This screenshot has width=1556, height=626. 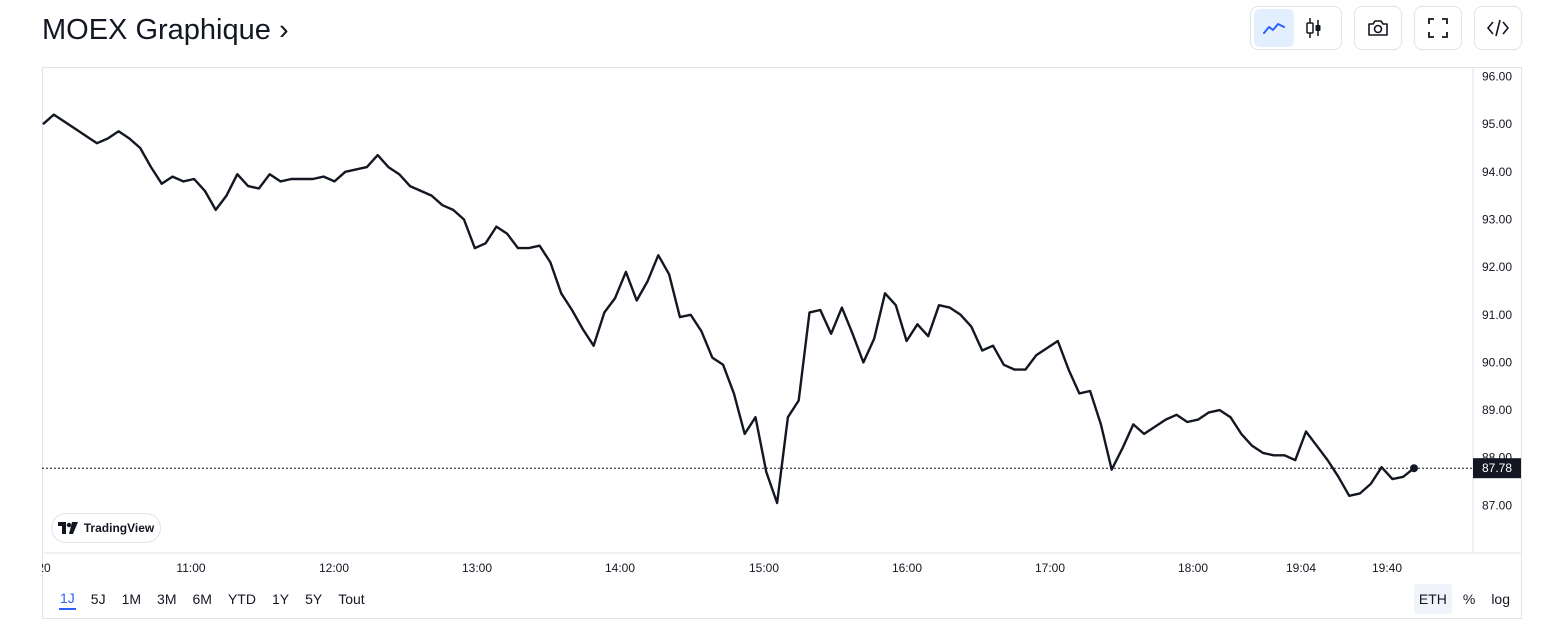 What do you see at coordinates (620, 568) in the screenshot?
I see `time-tick-label: 14:00` at bounding box center [620, 568].